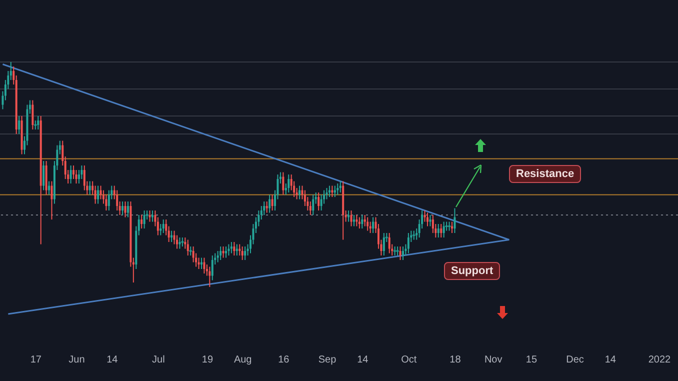 The width and height of the screenshot is (678, 381). I want to click on x-tick-label: 18, so click(456, 360).